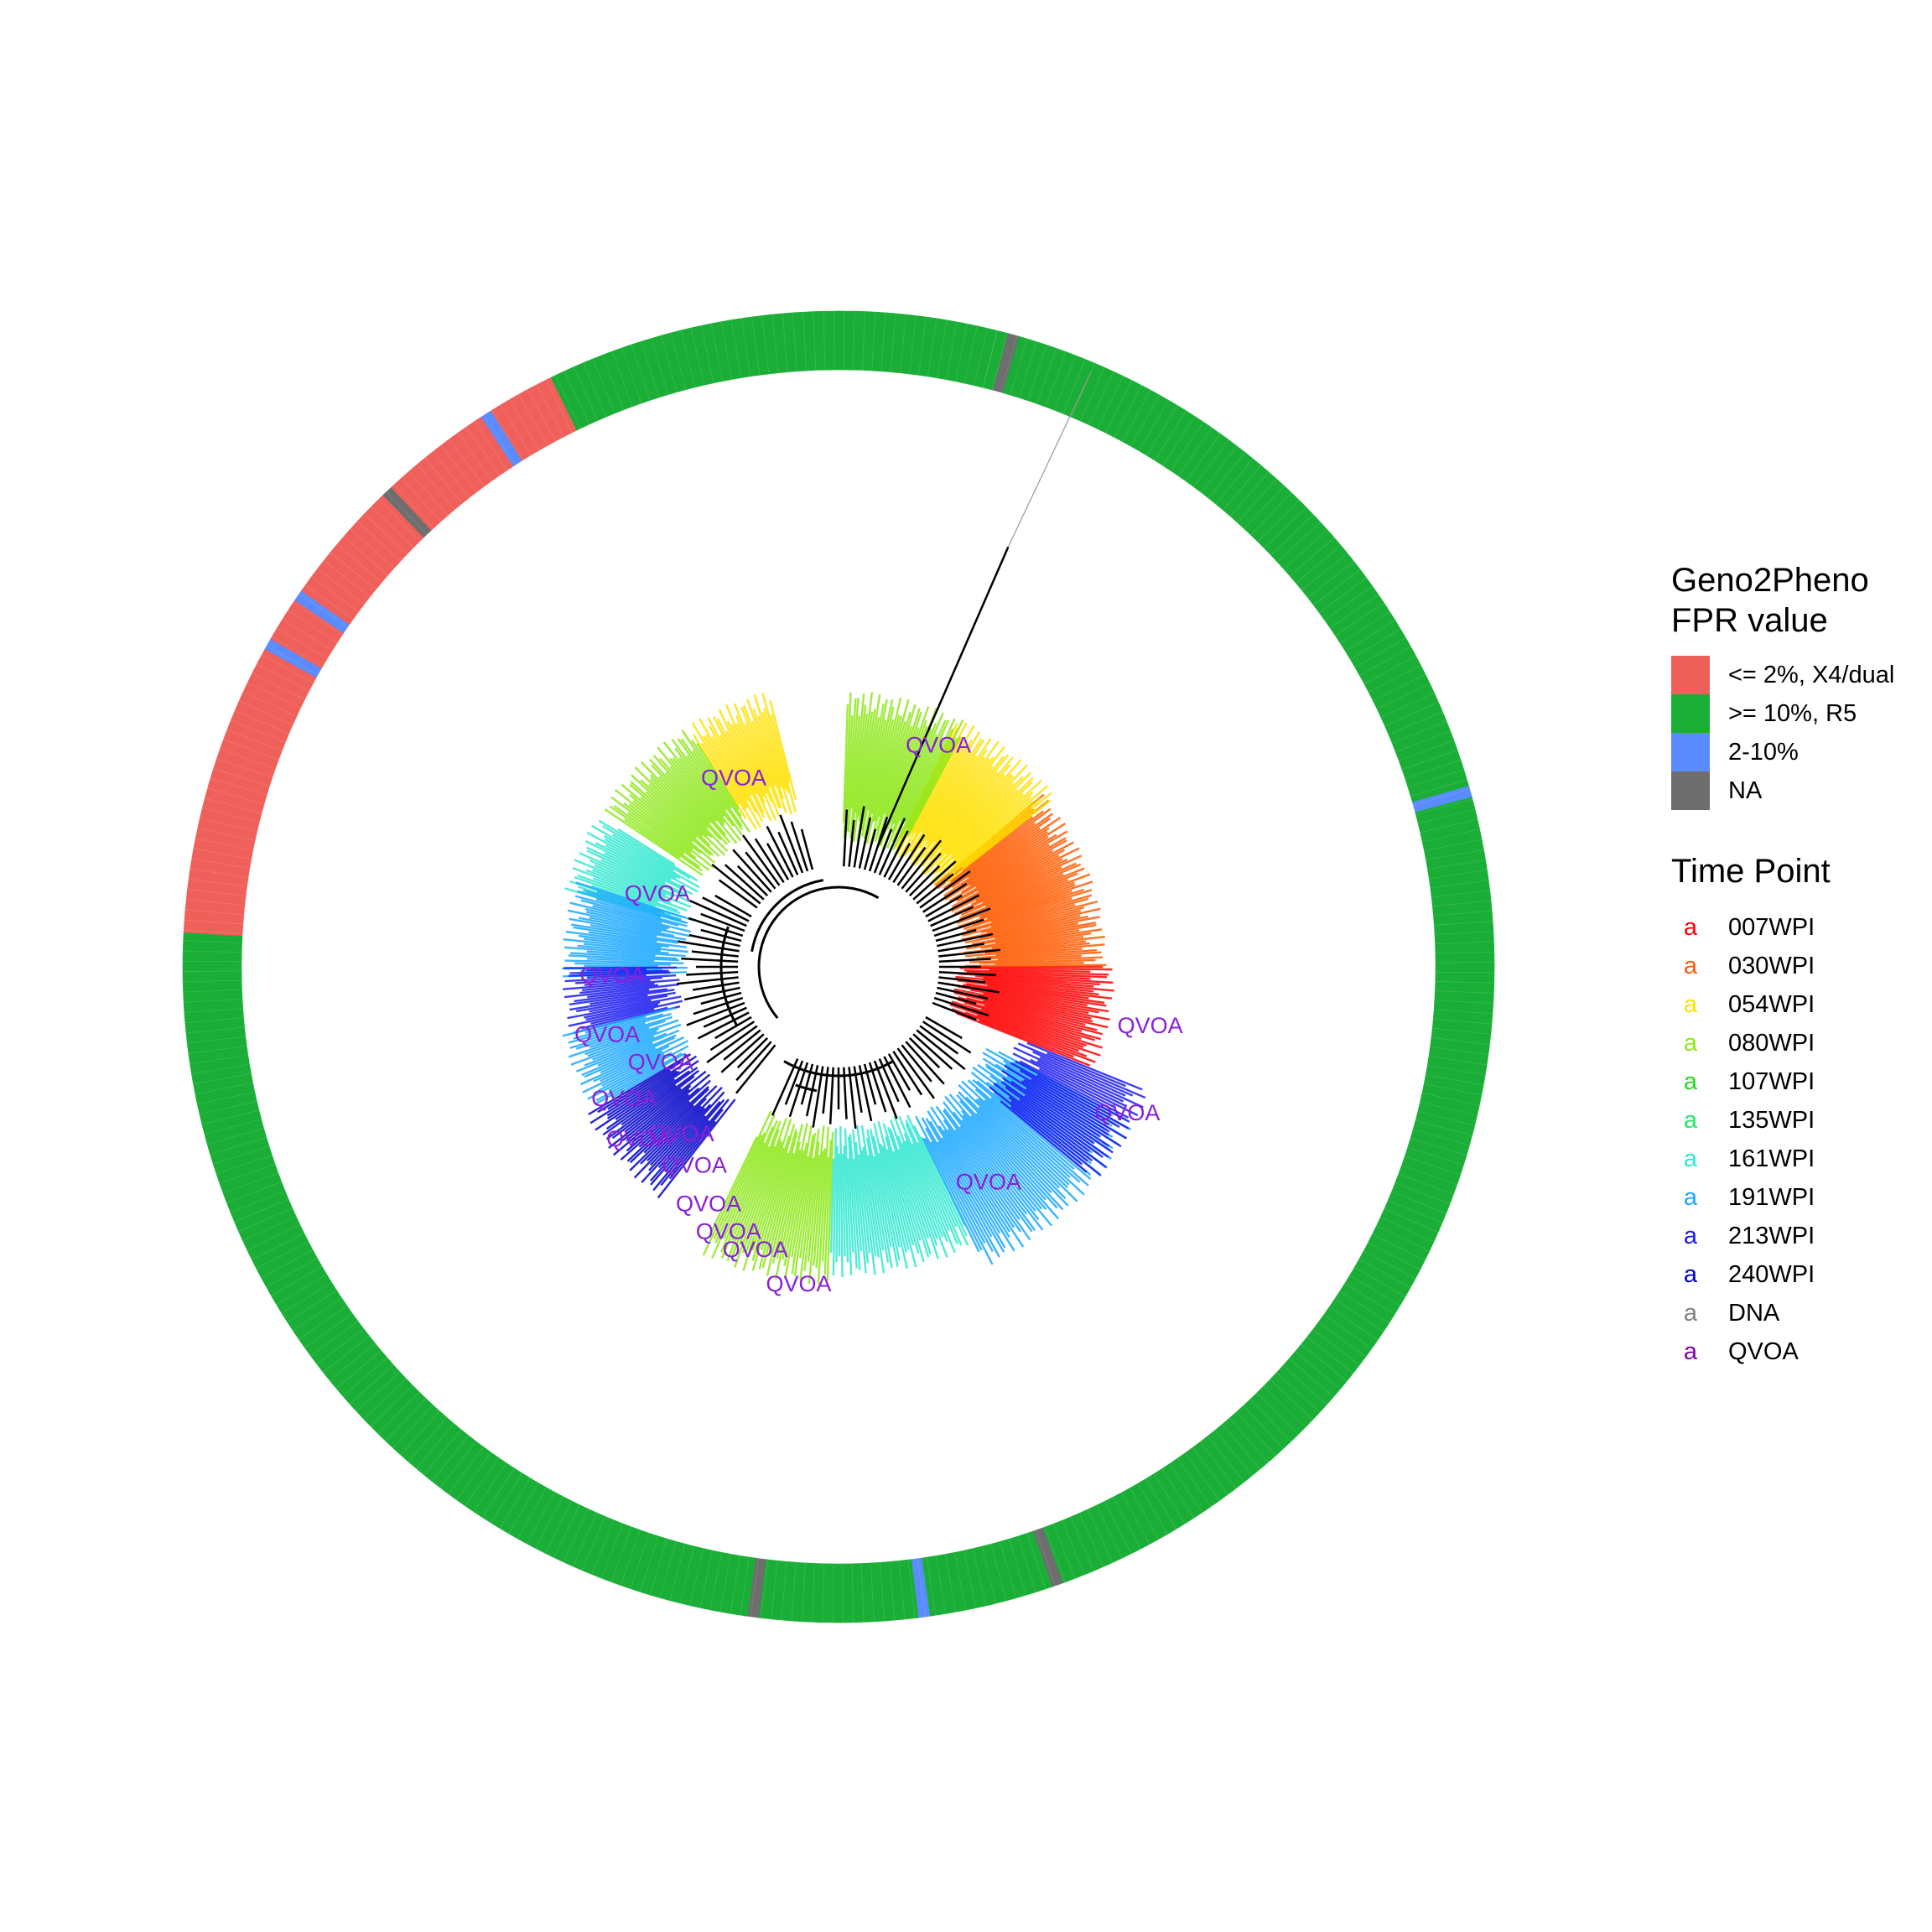 The image size is (1932, 1932). Describe the element at coordinates (1745, 790) in the screenshot. I see `fpr-label-na: NA` at that location.